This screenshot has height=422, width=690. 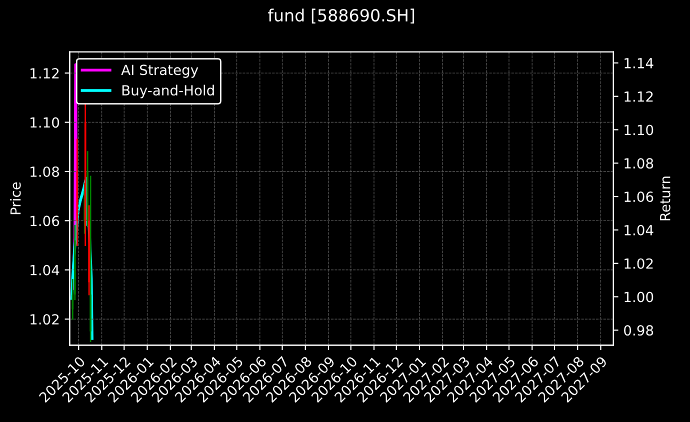 What do you see at coordinates (159, 71) in the screenshot?
I see `legend-label: AI Strategy` at bounding box center [159, 71].